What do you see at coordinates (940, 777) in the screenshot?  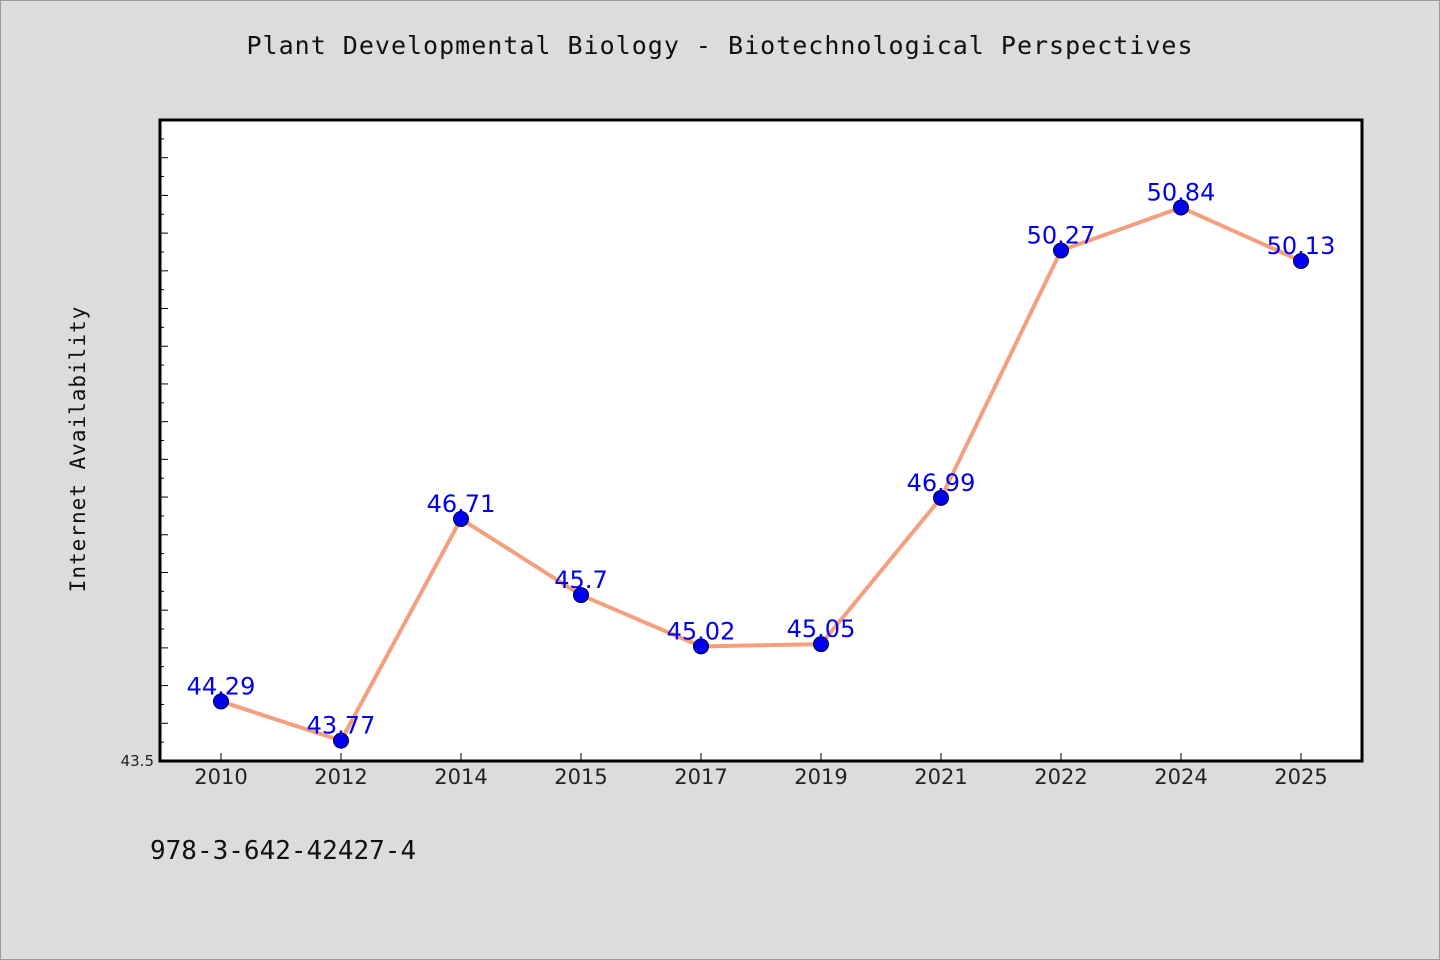 I see `x-tick-label: 2021` at bounding box center [940, 777].